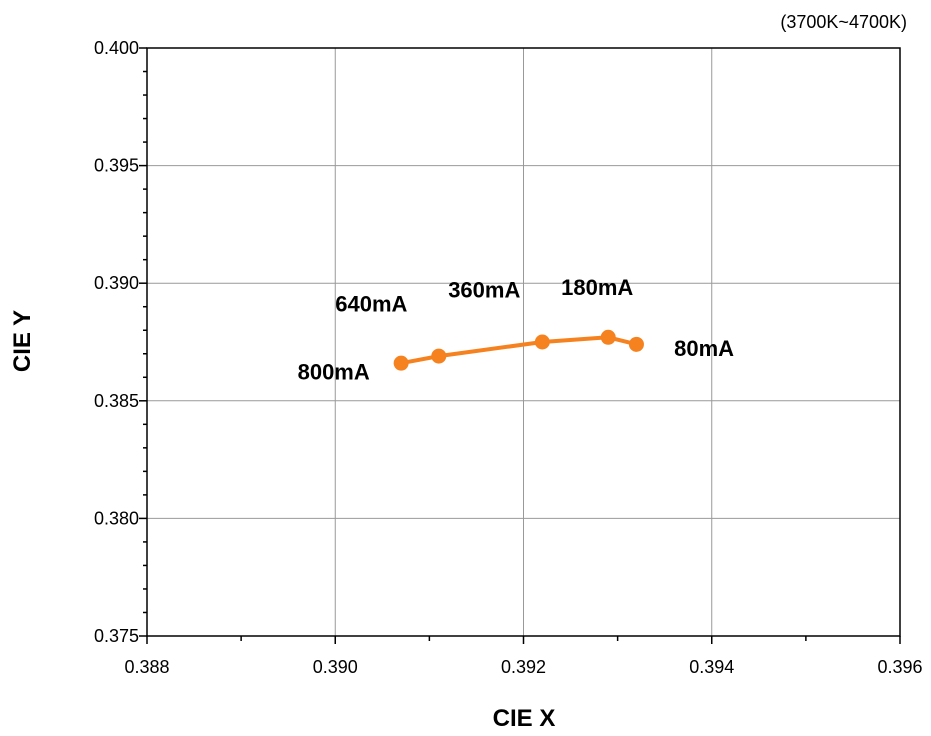 The width and height of the screenshot is (931, 736). I want to click on y-tick-label: 0.375, so click(116, 636).